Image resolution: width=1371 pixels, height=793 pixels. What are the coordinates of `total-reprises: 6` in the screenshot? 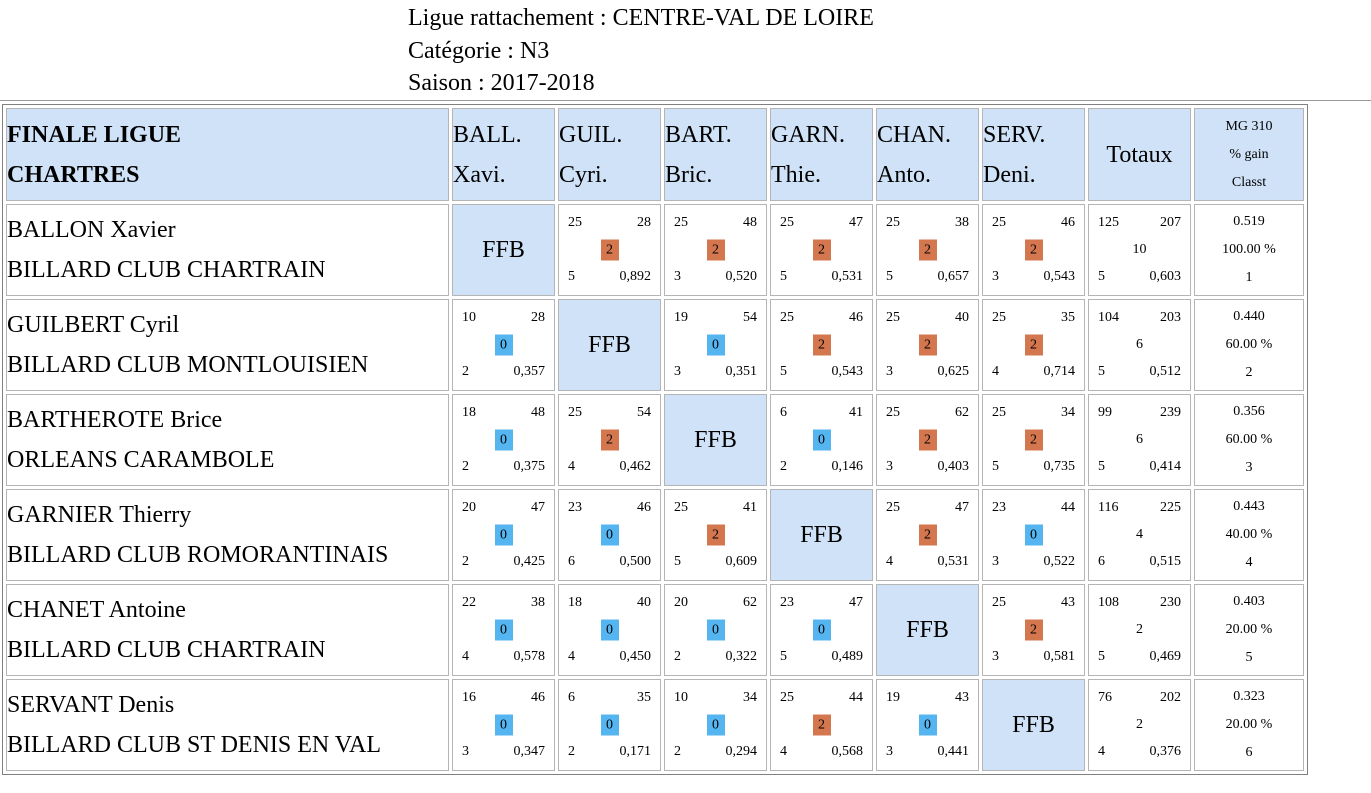 It's located at (1101, 561).